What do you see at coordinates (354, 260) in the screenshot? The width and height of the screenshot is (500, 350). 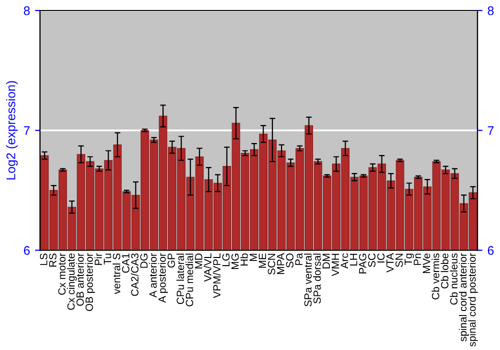 I see `x-tick-label: LH` at bounding box center [354, 260].